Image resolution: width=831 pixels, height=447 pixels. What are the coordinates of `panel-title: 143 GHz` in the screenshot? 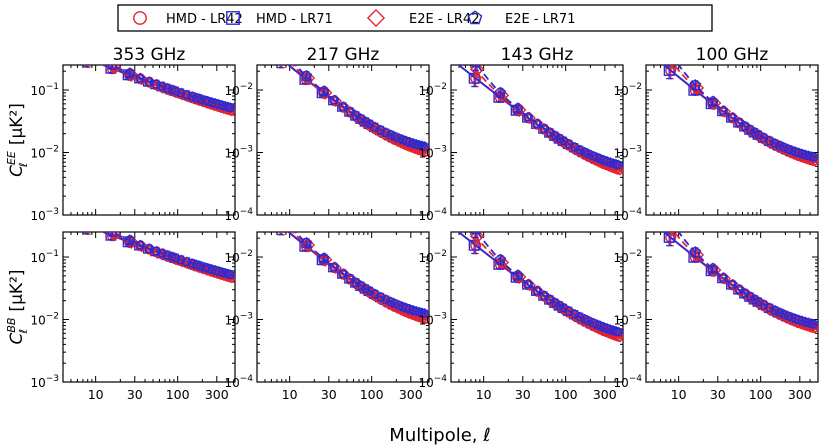 It's located at (537, 55).